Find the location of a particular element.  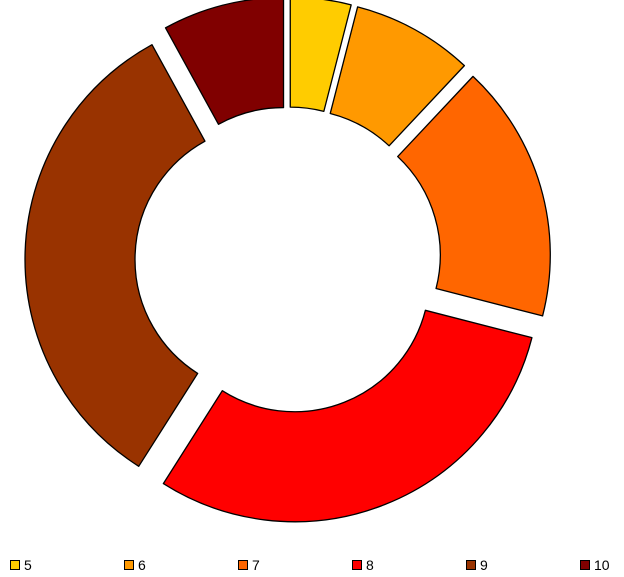

legend-item-6: 6 is located at coordinates (135, 565).